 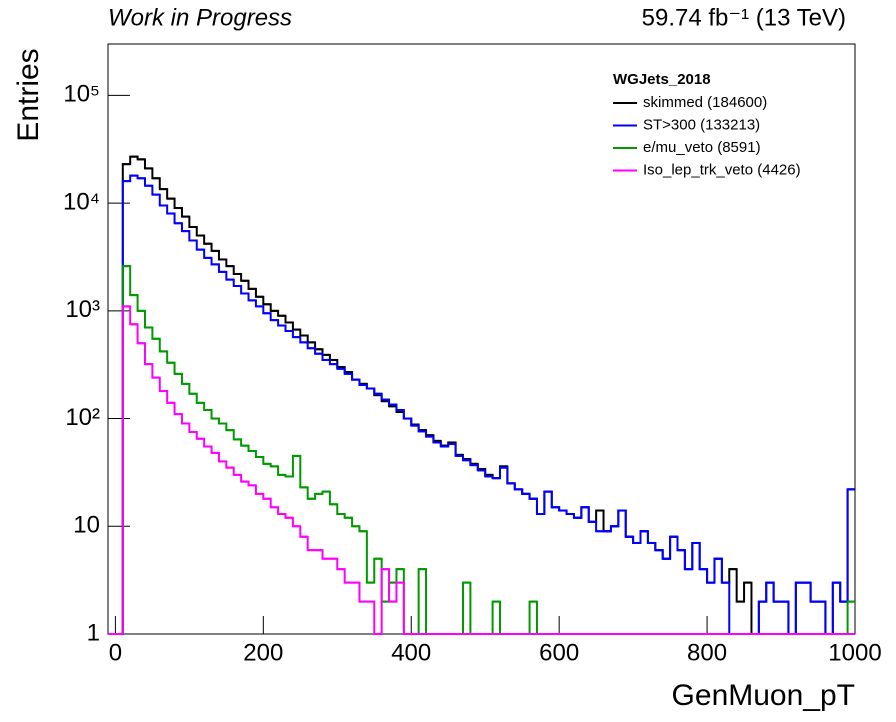 What do you see at coordinates (28, 94) in the screenshot?
I see `y-axis-title: Entries` at bounding box center [28, 94].